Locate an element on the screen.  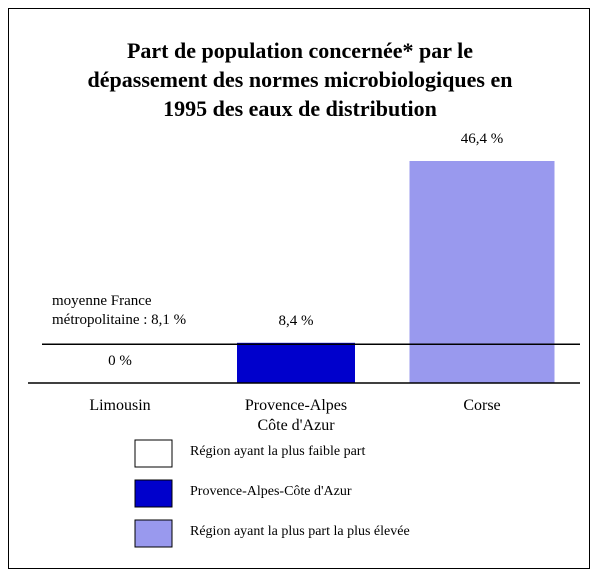
x-tick-label: Corse is located at coordinates (482, 405).